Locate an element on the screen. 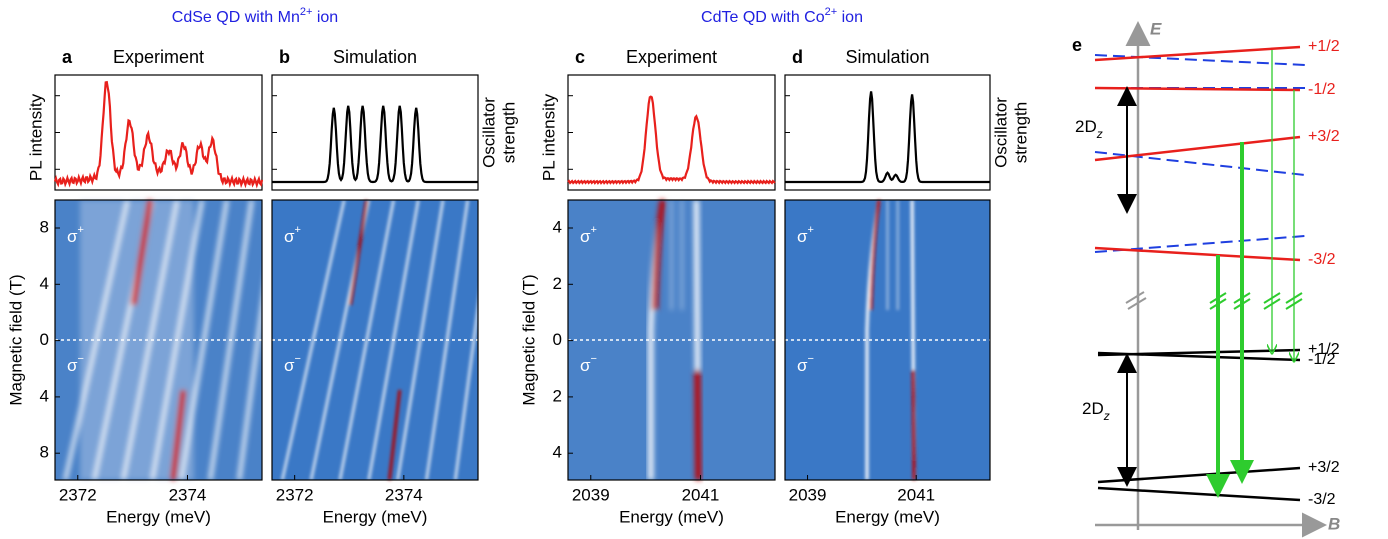  y-axis-label-right: strength is located at coordinates (508, 132).